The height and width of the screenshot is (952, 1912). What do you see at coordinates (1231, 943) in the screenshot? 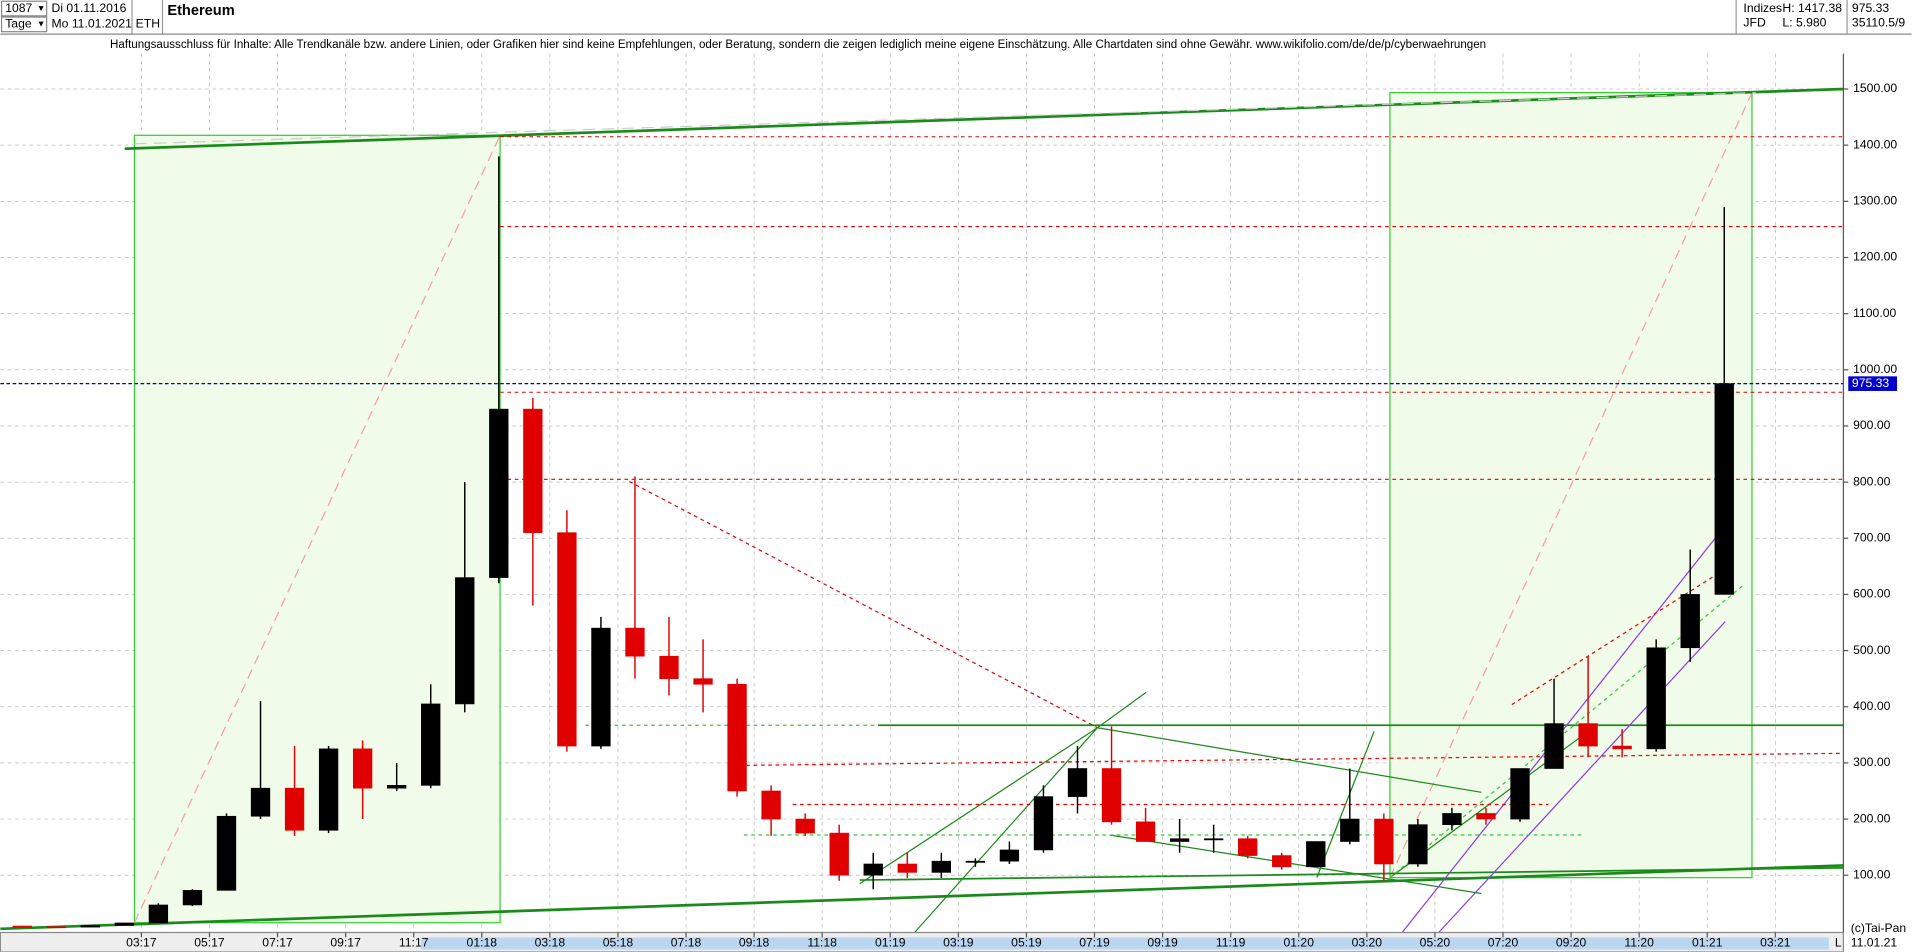
I see `x-tick-label: 11:19` at bounding box center [1231, 943].